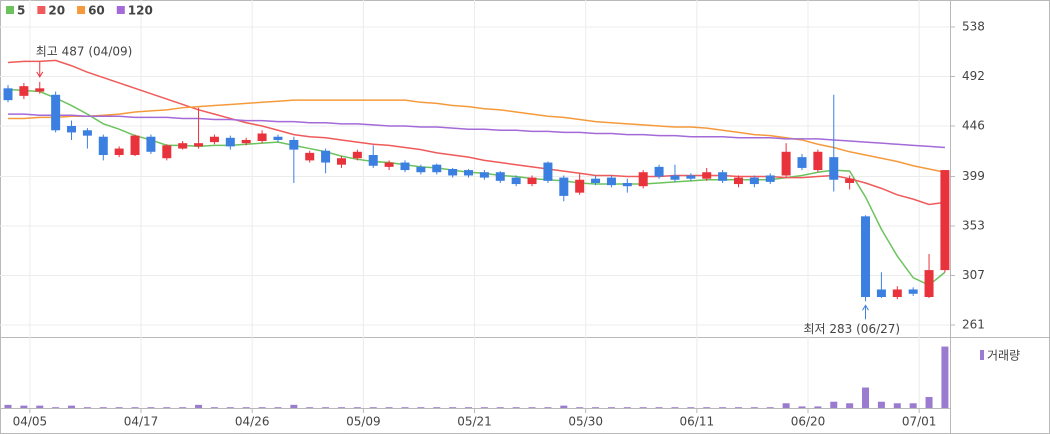 This screenshot has height=434, width=1050. I want to click on low-arrow-head, so click(865, 307).